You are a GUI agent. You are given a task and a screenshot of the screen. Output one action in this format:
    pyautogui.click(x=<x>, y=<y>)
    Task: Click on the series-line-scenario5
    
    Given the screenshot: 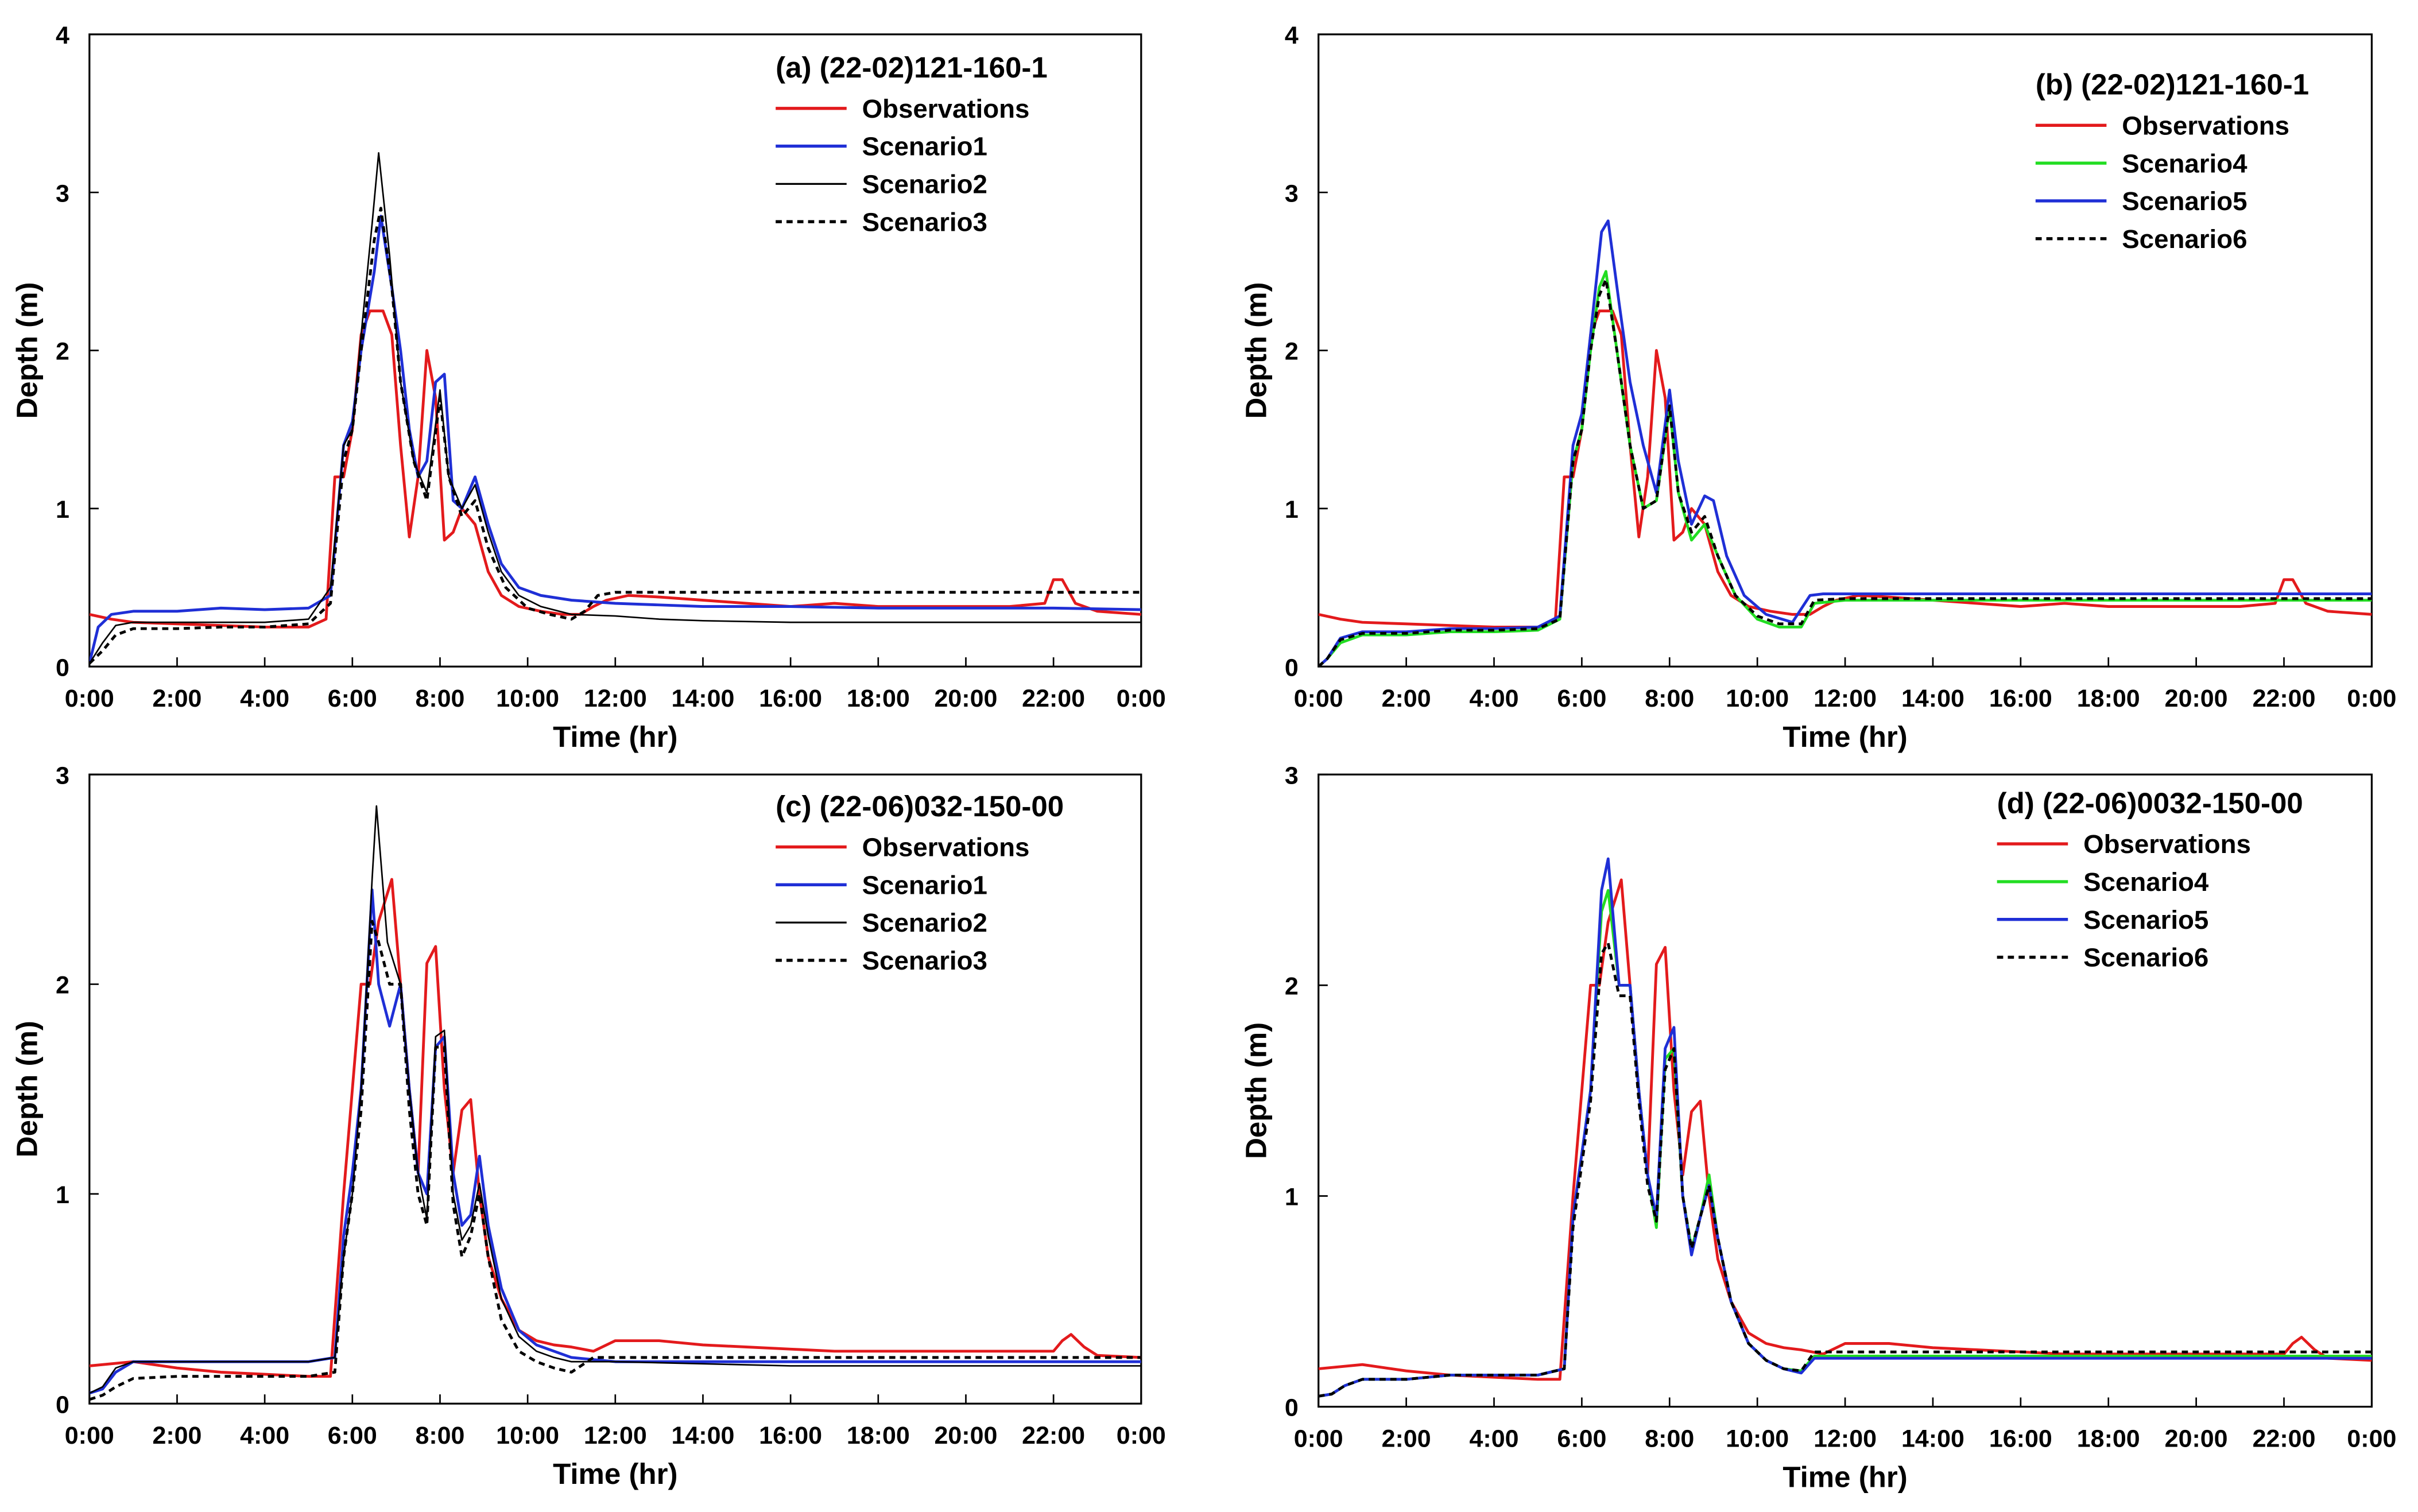 What is the action you would take?
    pyautogui.click(x=1845, y=443)
    